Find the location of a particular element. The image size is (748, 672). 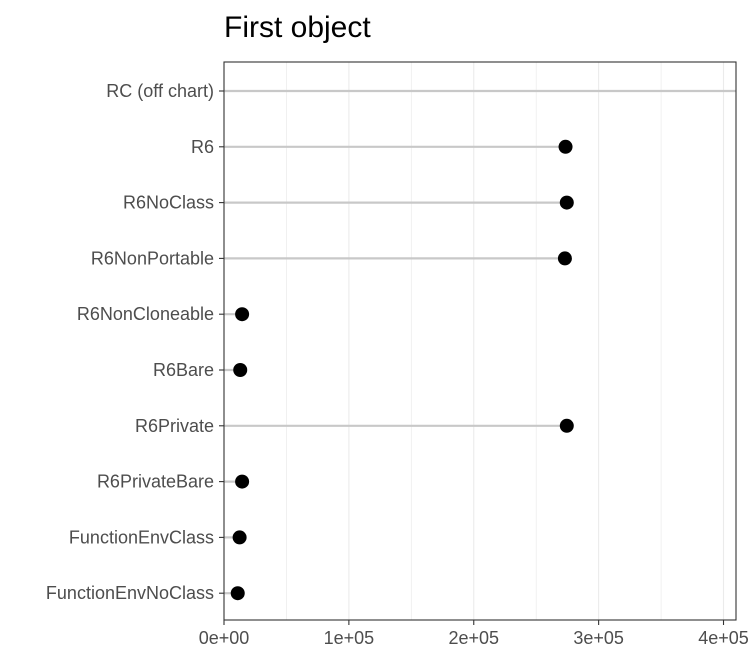

category-label: R6Private is located at coordinates (174, 426).